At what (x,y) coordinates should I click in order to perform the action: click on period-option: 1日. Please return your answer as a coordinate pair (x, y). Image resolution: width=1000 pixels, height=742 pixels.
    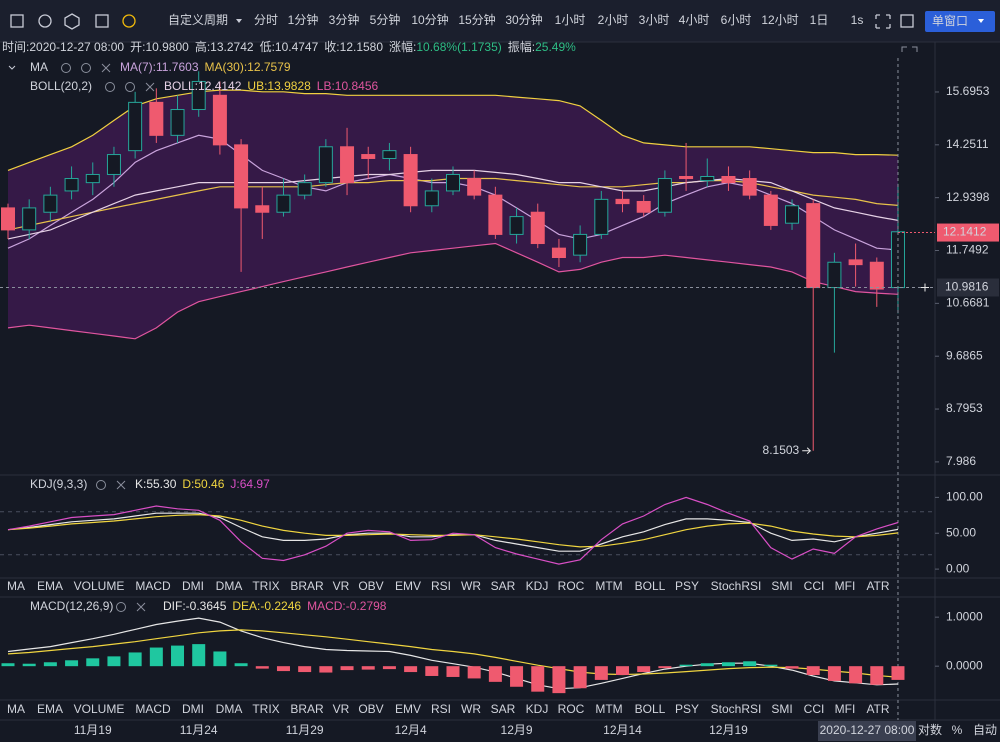
    Looking at the image, I should click on (819, 20).